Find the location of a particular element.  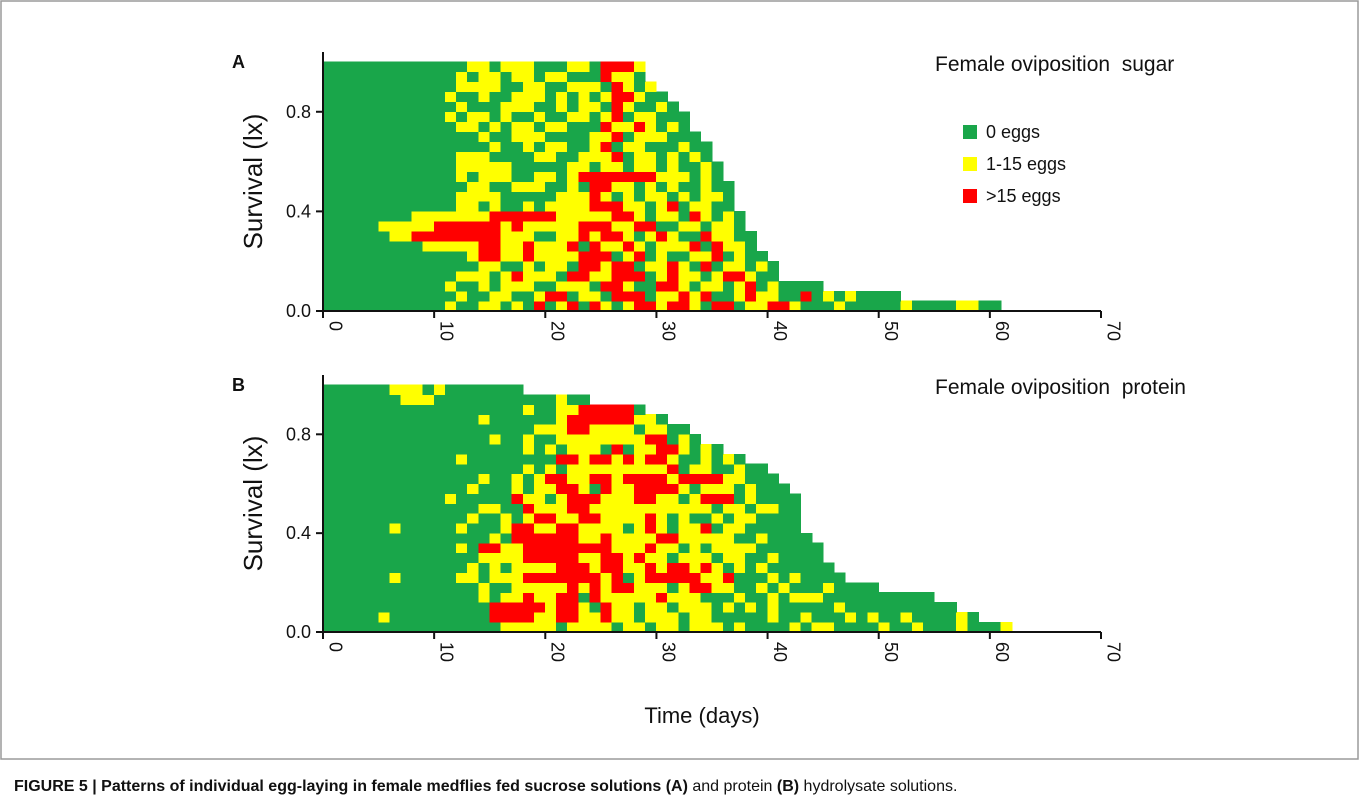

legend-label: 0 eggs is located at coordinates (1013, 132).